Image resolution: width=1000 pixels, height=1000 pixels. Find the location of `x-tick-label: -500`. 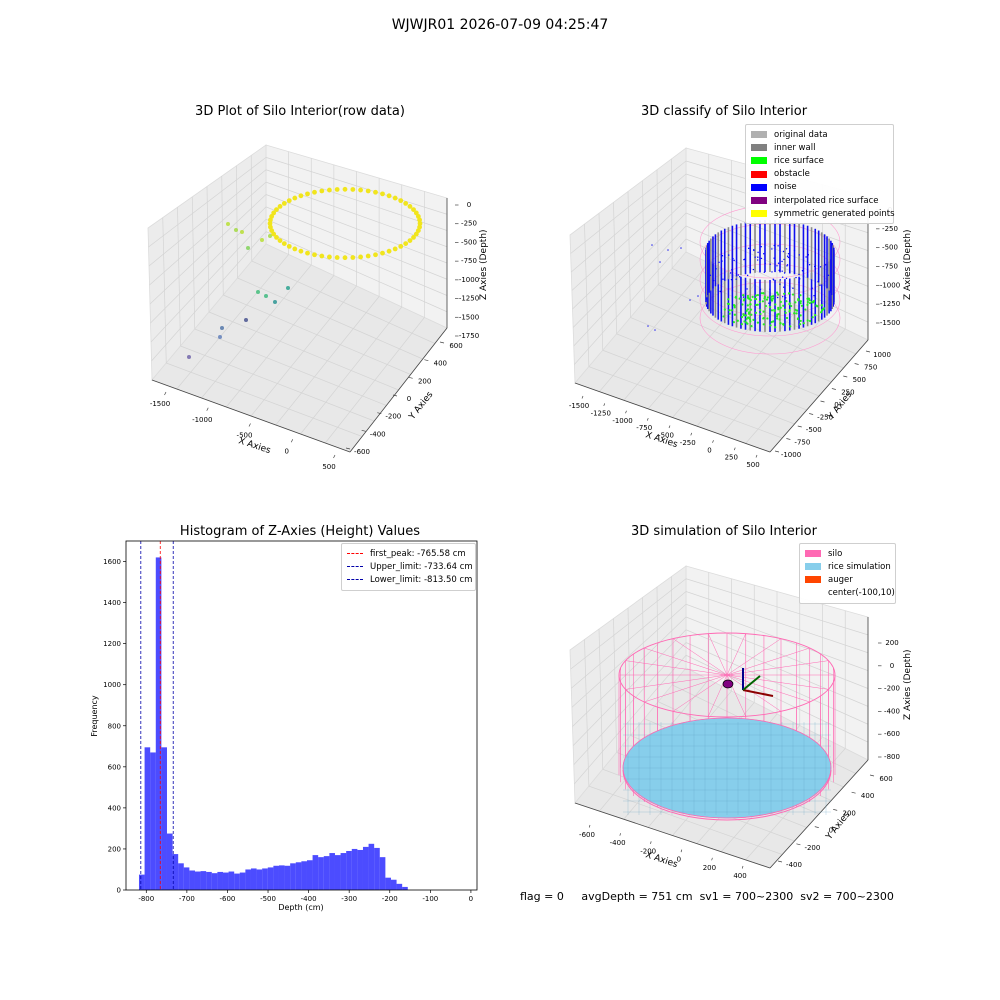

x-tick-label: -500 is located at coordinates (268, 899).